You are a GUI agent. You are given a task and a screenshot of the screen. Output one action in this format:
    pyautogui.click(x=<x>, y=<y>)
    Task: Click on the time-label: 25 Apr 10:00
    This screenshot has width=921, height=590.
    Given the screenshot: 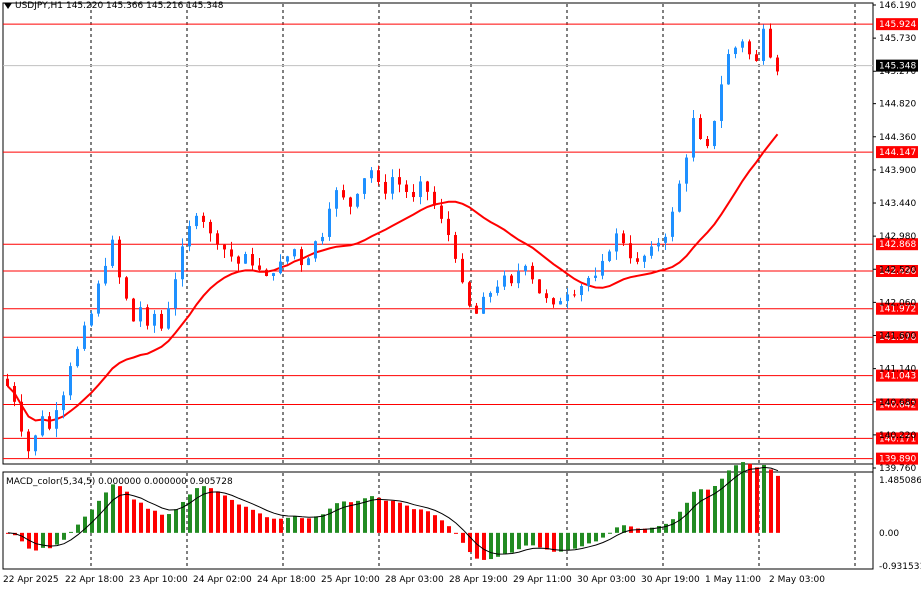 What is the action you would take?
    pyautogui.click(x=350, y=580)
    